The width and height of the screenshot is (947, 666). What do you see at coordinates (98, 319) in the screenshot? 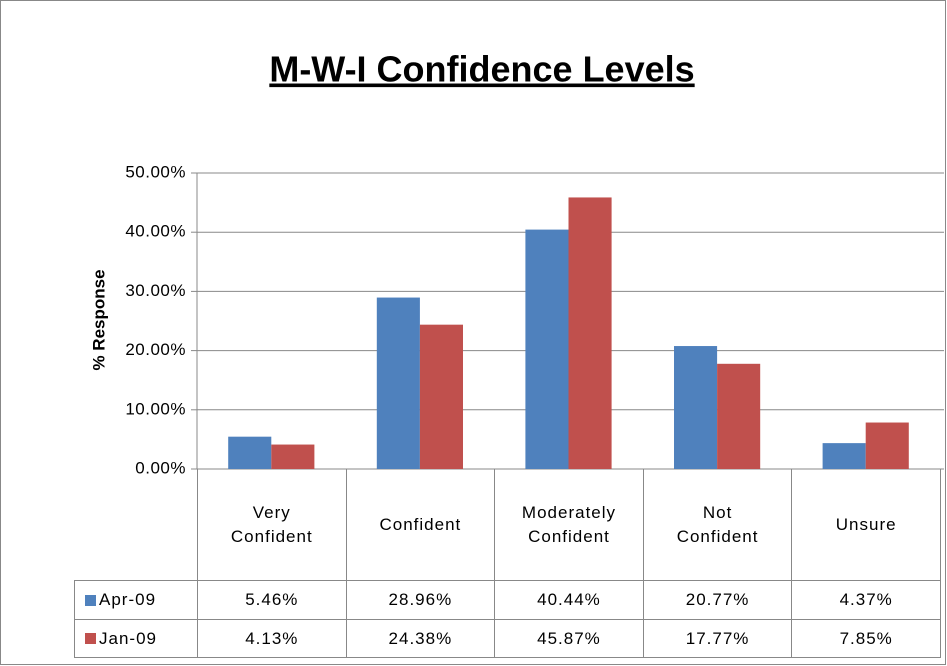
I see `y-axis-title: % Response` at bounding box center [98, 319].